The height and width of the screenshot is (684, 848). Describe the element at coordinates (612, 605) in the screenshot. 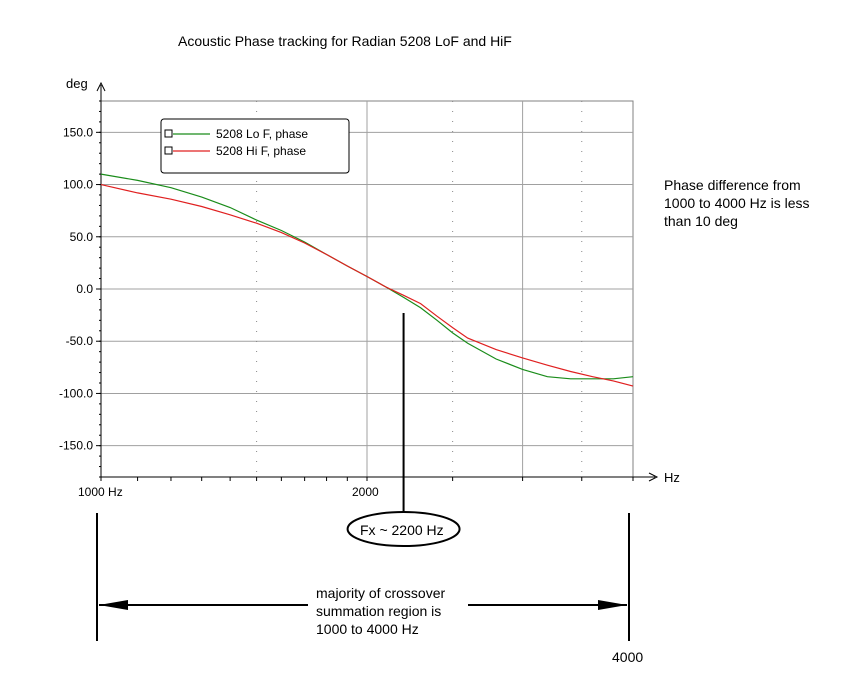

I see `region-arrow-right-head` at that location.